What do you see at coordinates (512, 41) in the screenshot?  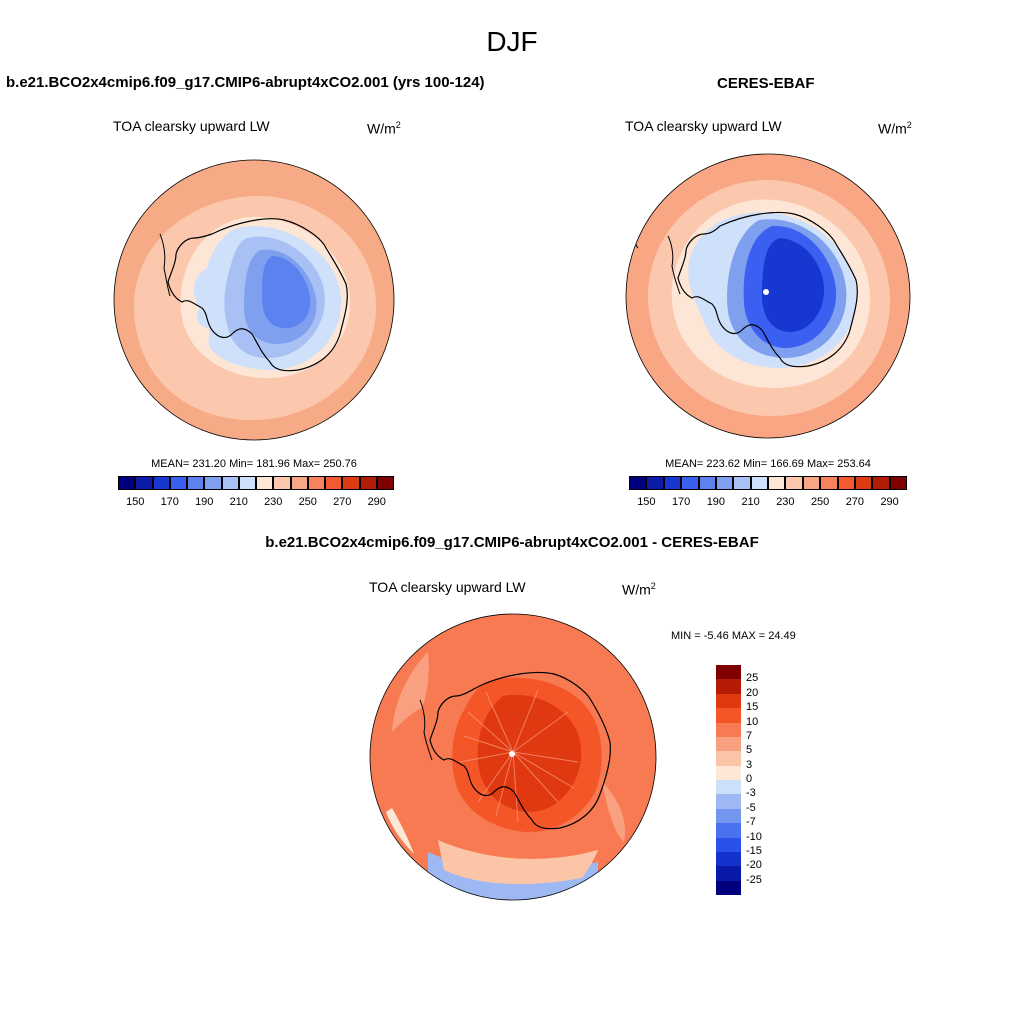 I see `figure-title: DJF` at bounding box center [512, 41].